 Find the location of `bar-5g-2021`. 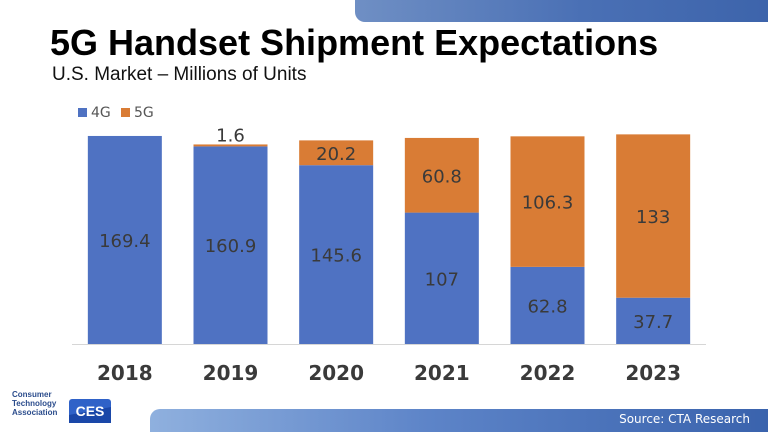

bar-5g-2021 is located at coordinates (441, 175).